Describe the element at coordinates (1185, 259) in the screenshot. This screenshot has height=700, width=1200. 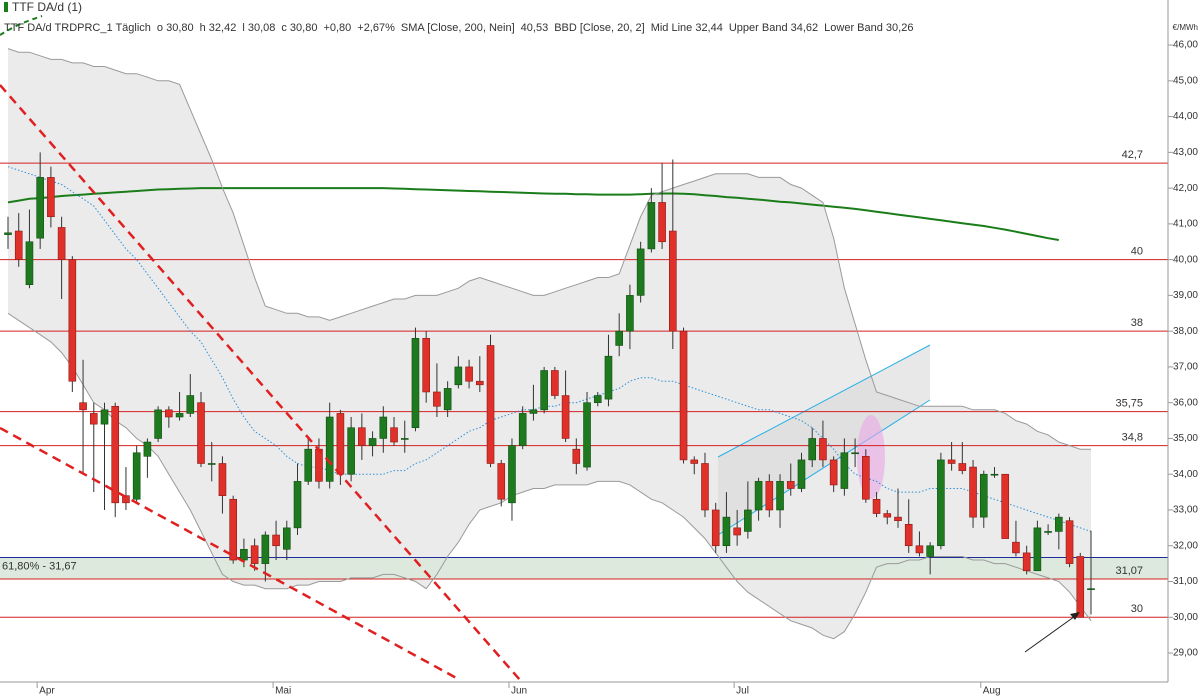
I see `y-tick-label: 40,00` at that location.